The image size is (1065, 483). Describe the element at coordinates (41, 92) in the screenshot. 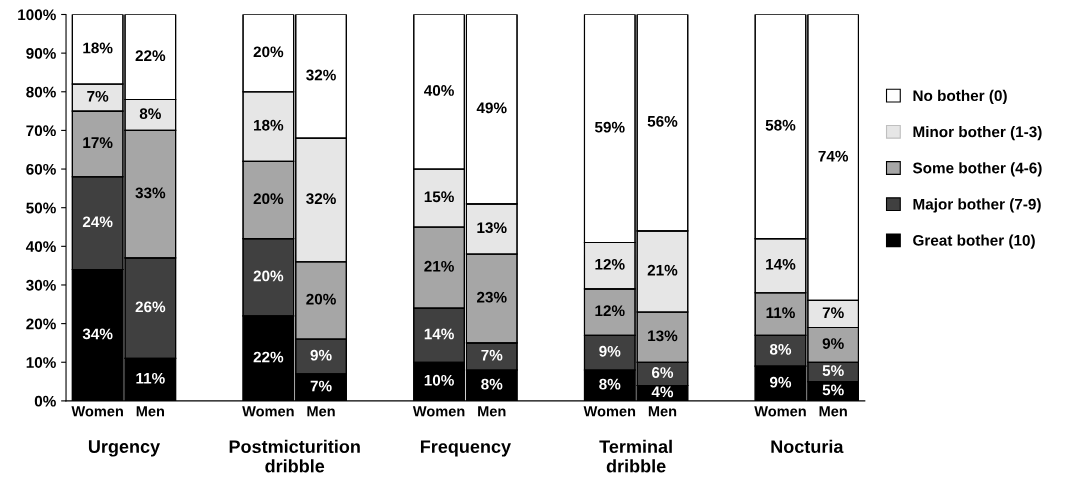

I see `y-tick-label: 80%` at that location.